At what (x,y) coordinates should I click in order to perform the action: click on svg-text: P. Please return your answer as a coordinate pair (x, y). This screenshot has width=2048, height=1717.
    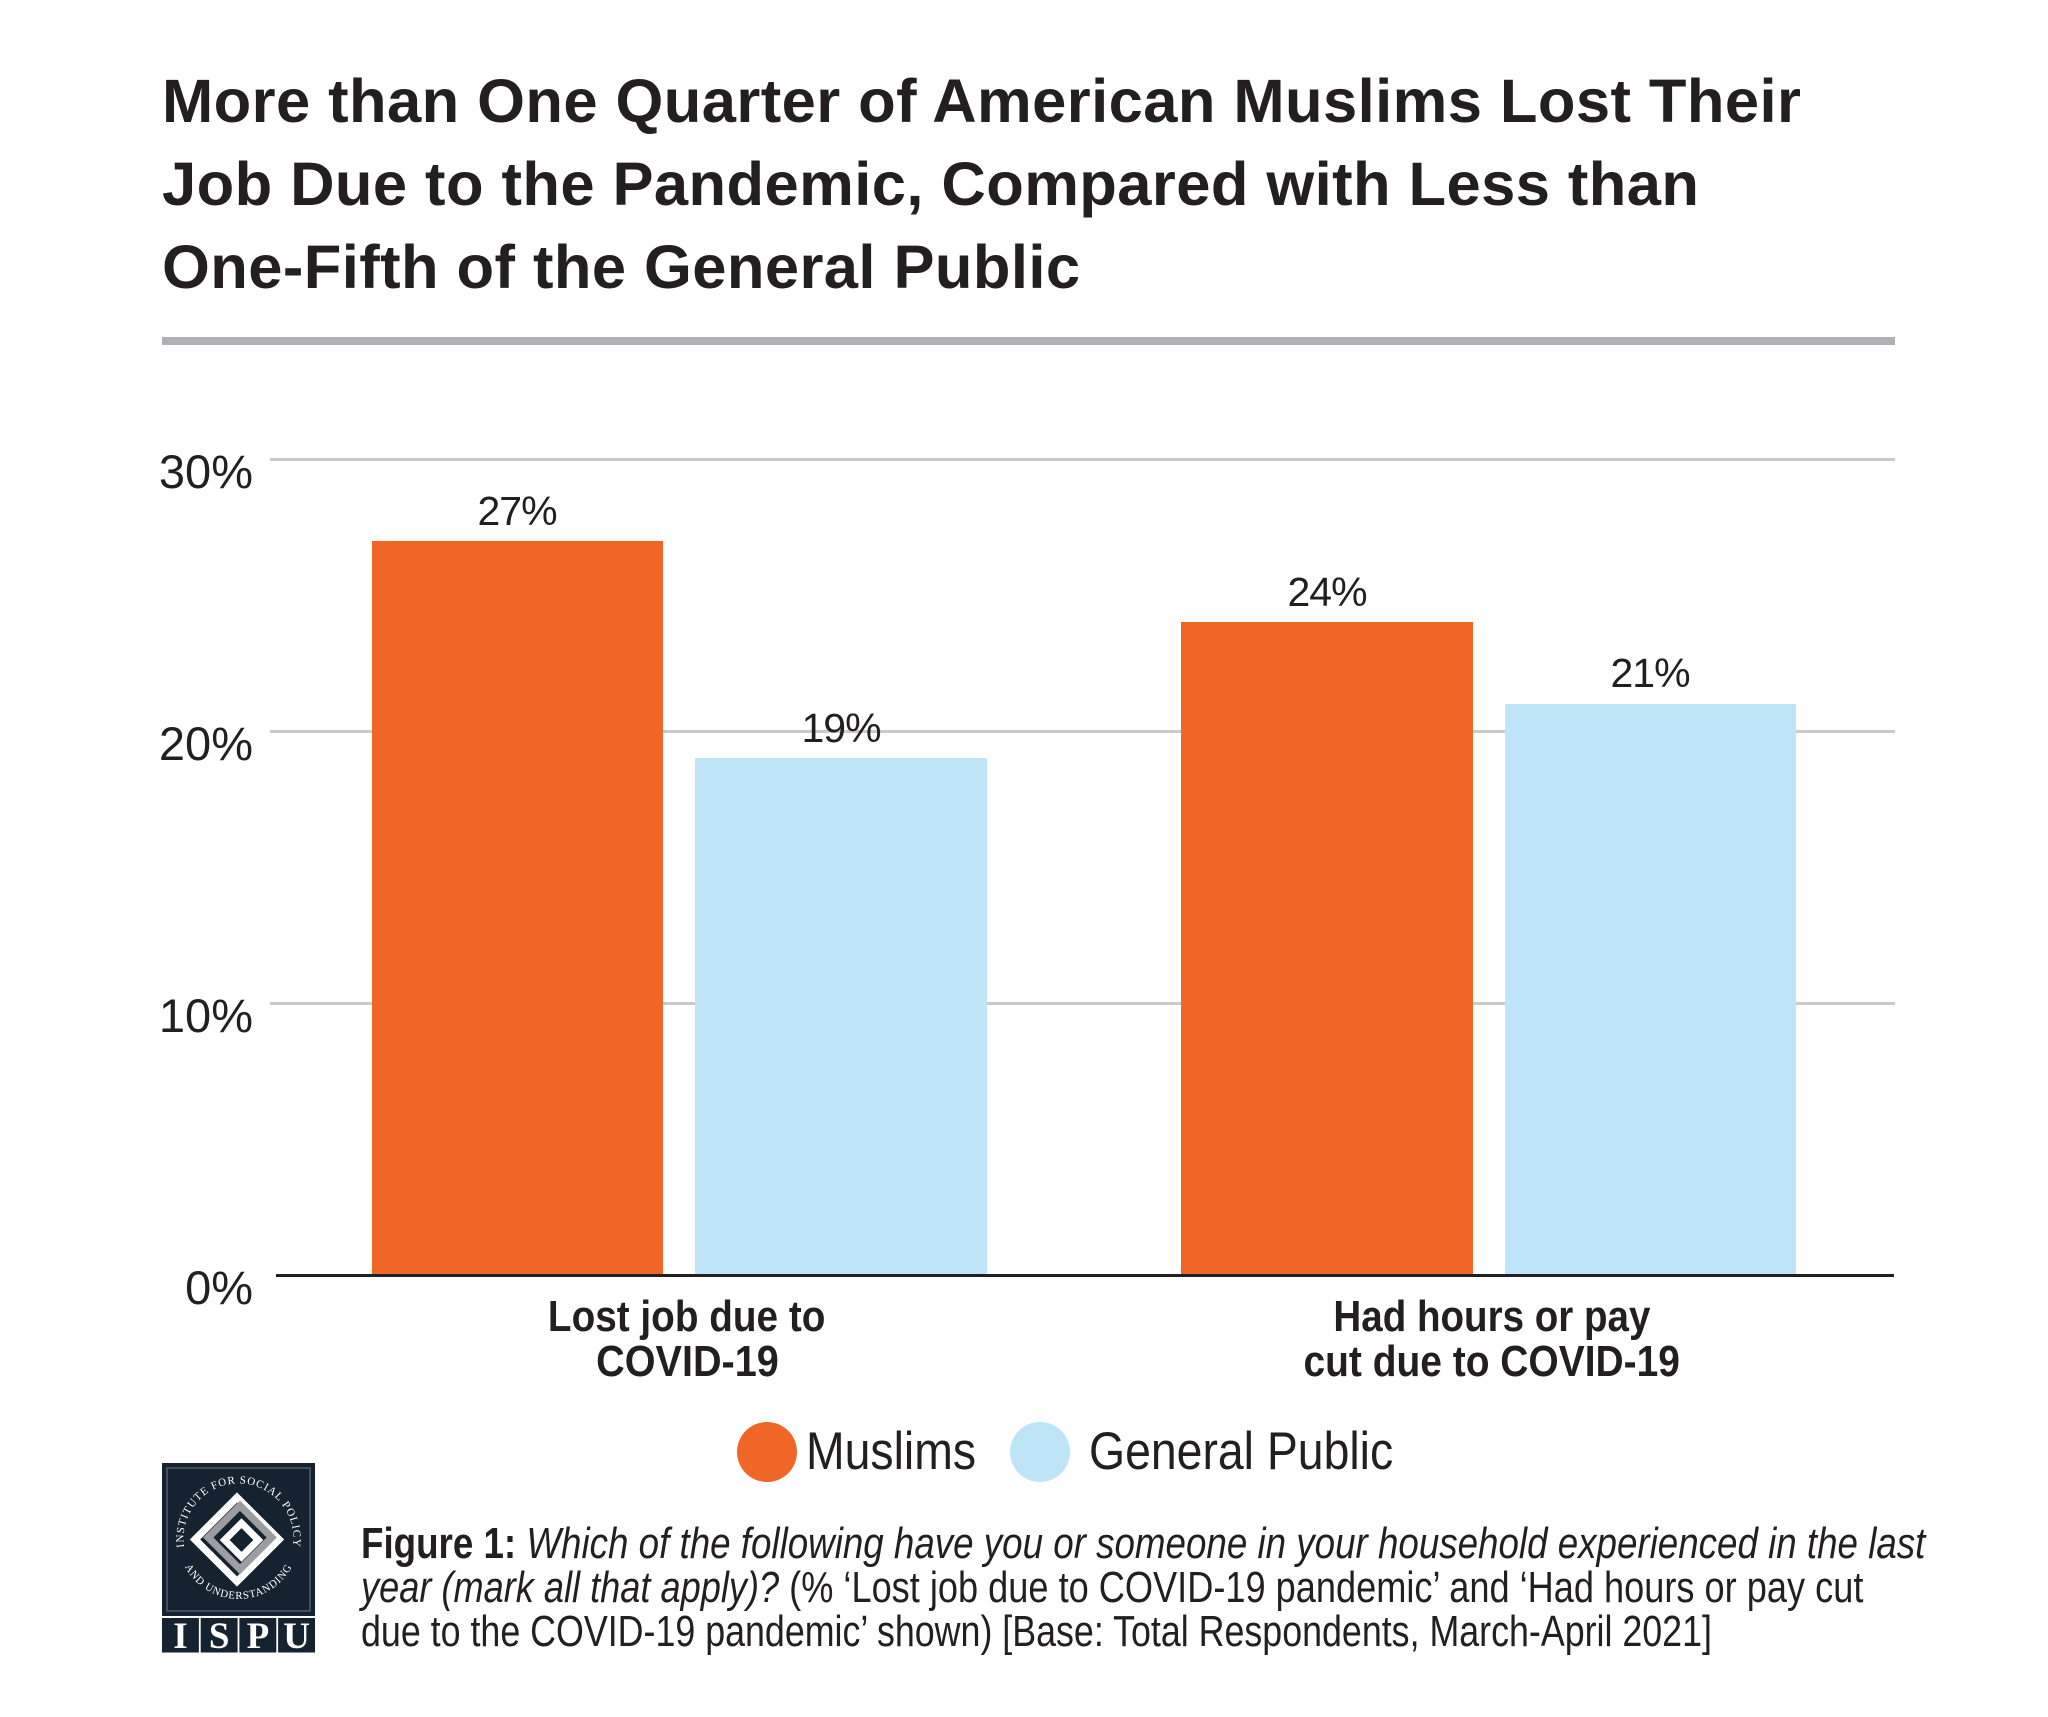
    Looking at the image, I should click on (258, 1634).